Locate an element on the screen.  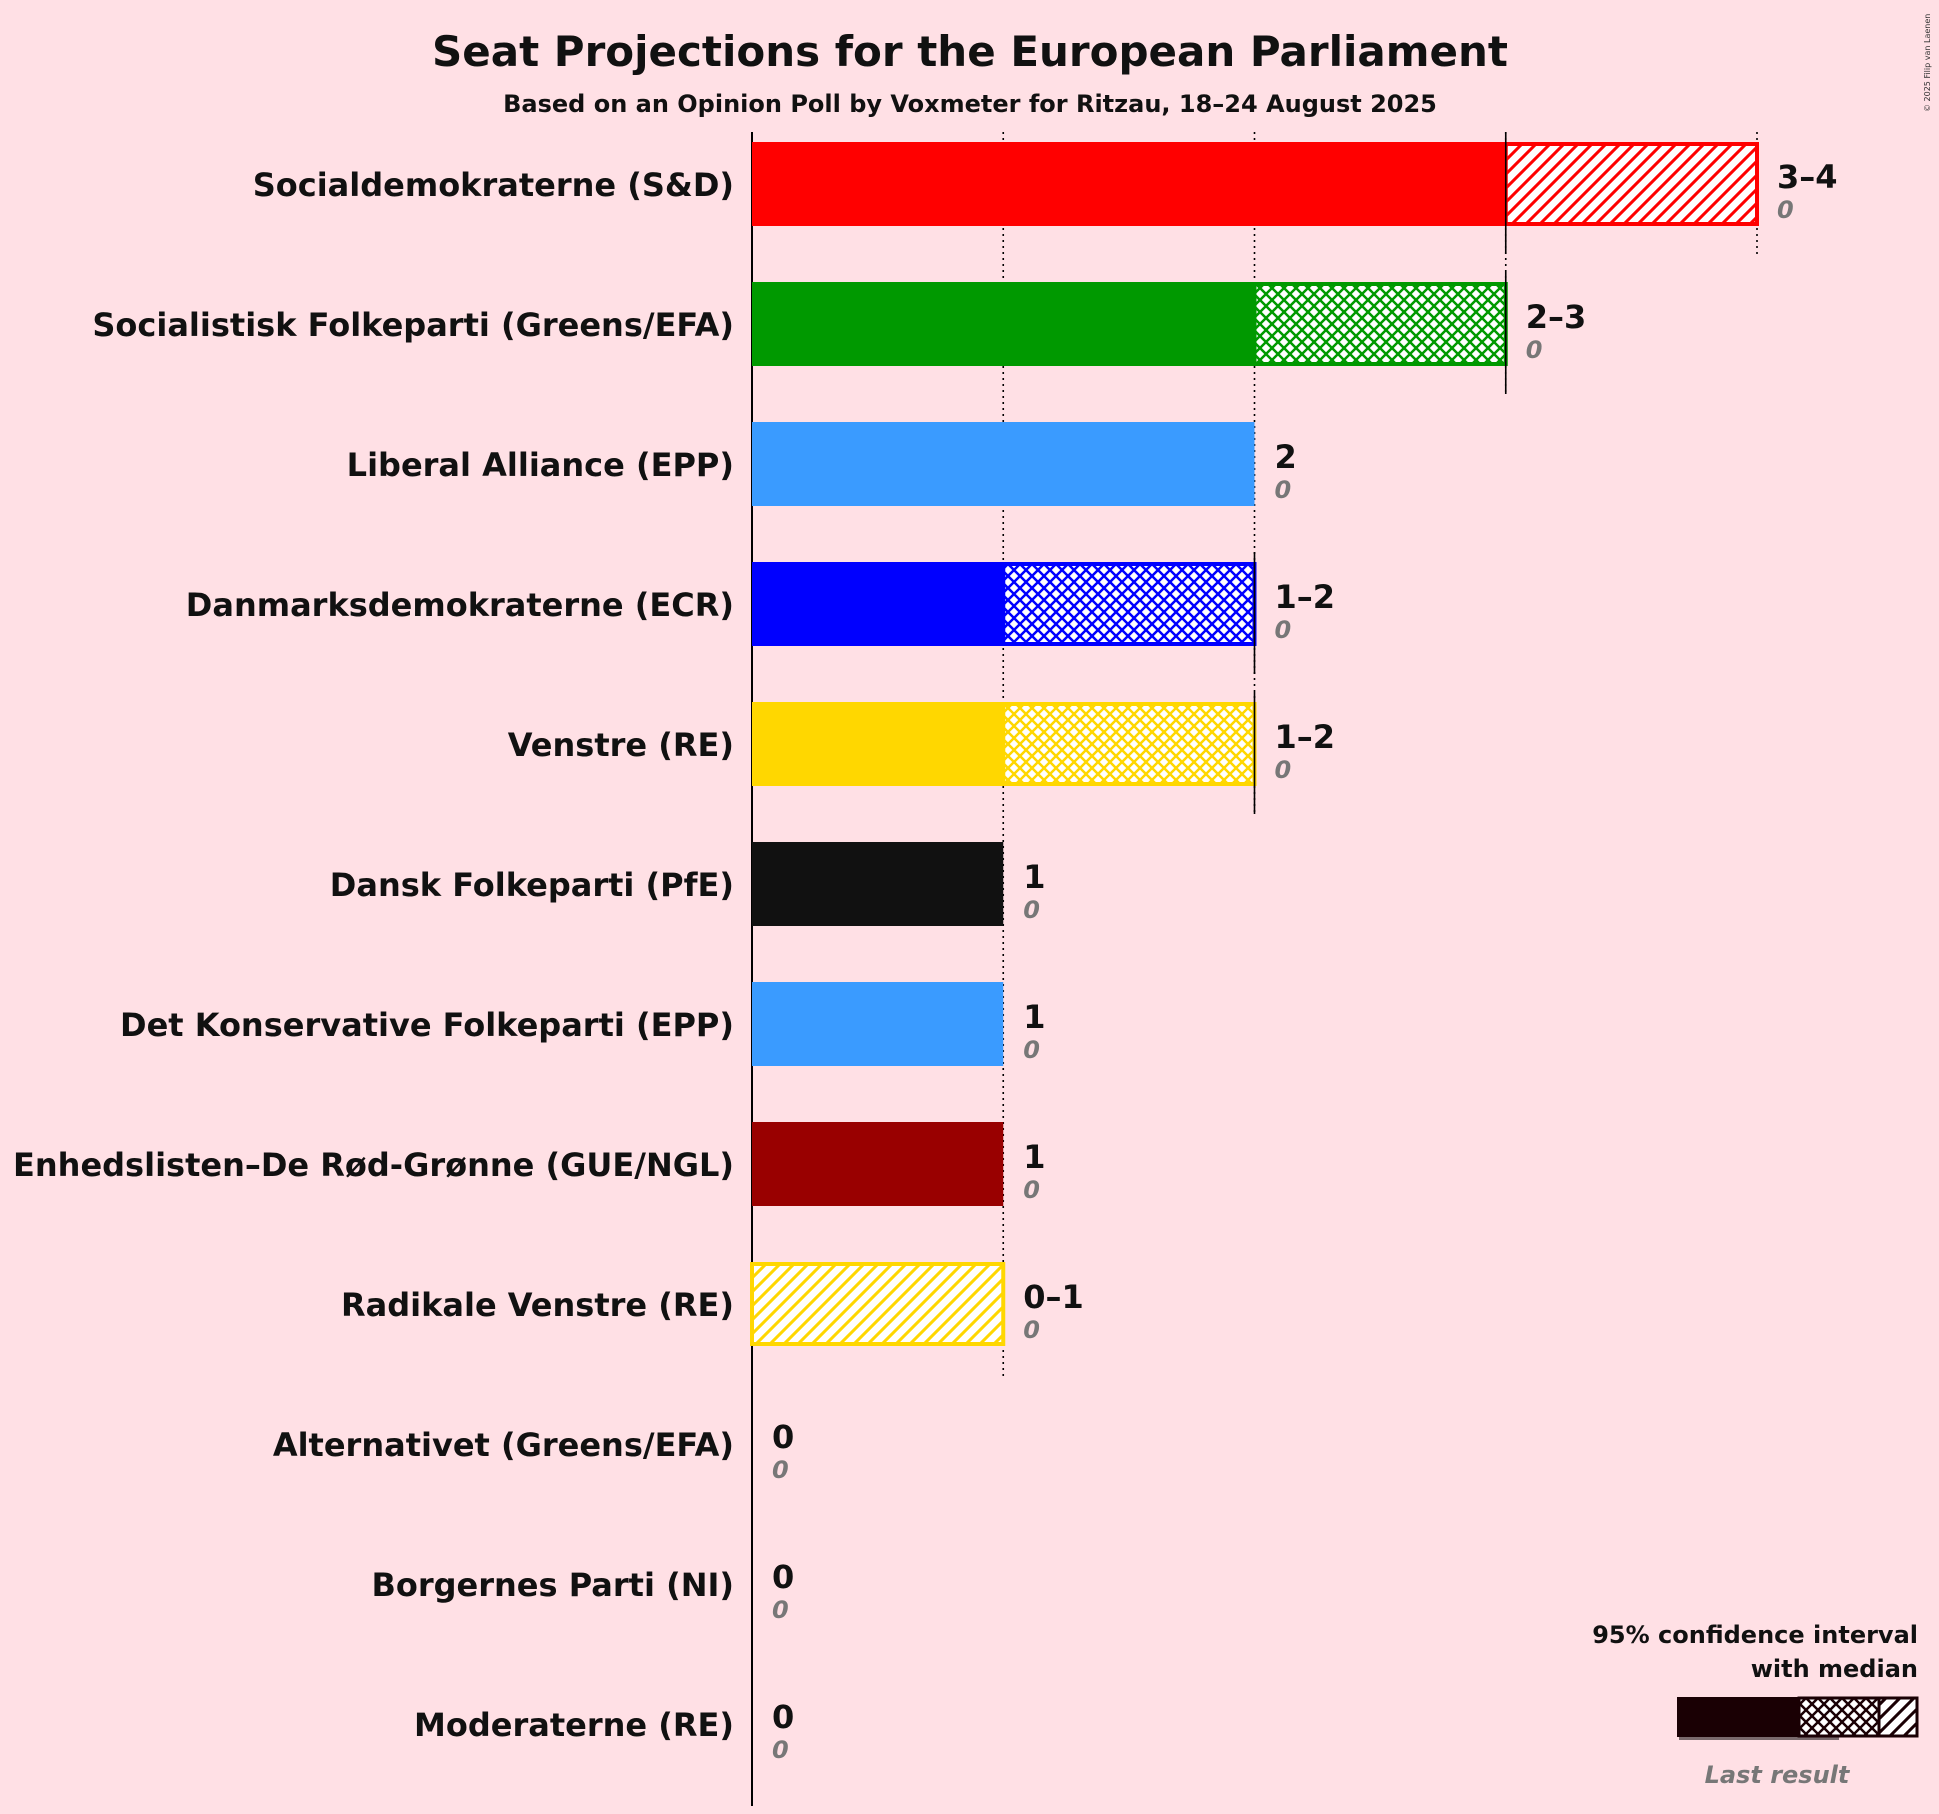
legend-solid is located at coordinates (1738, 1717).